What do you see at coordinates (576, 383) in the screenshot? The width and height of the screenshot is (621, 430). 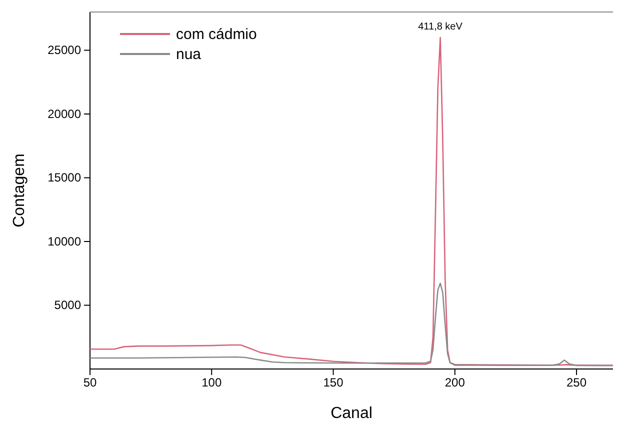 I see `x-tick-label: 250` at bounding box center [576, 383].